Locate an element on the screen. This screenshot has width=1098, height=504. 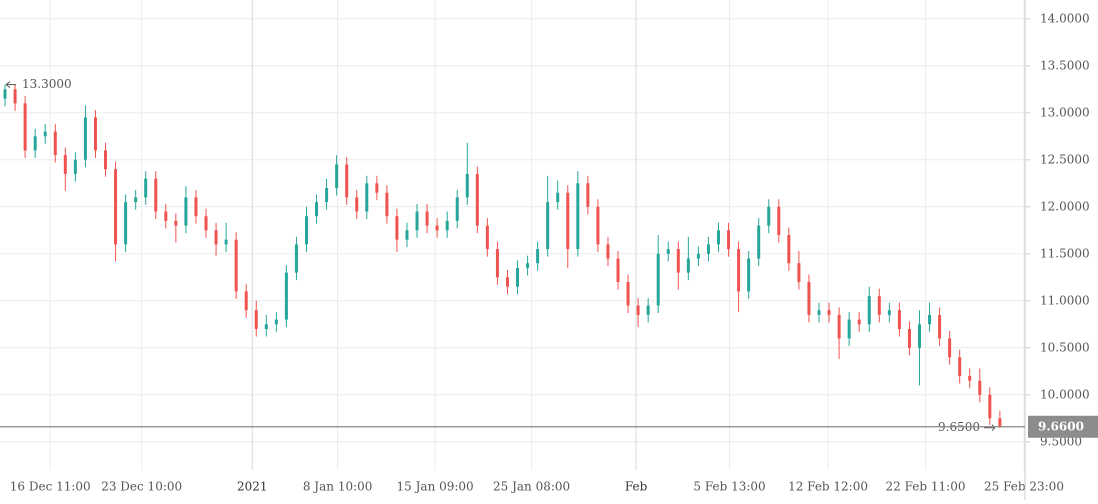
last-price-label: 9.6600 is located at coordinates (1061, 426).